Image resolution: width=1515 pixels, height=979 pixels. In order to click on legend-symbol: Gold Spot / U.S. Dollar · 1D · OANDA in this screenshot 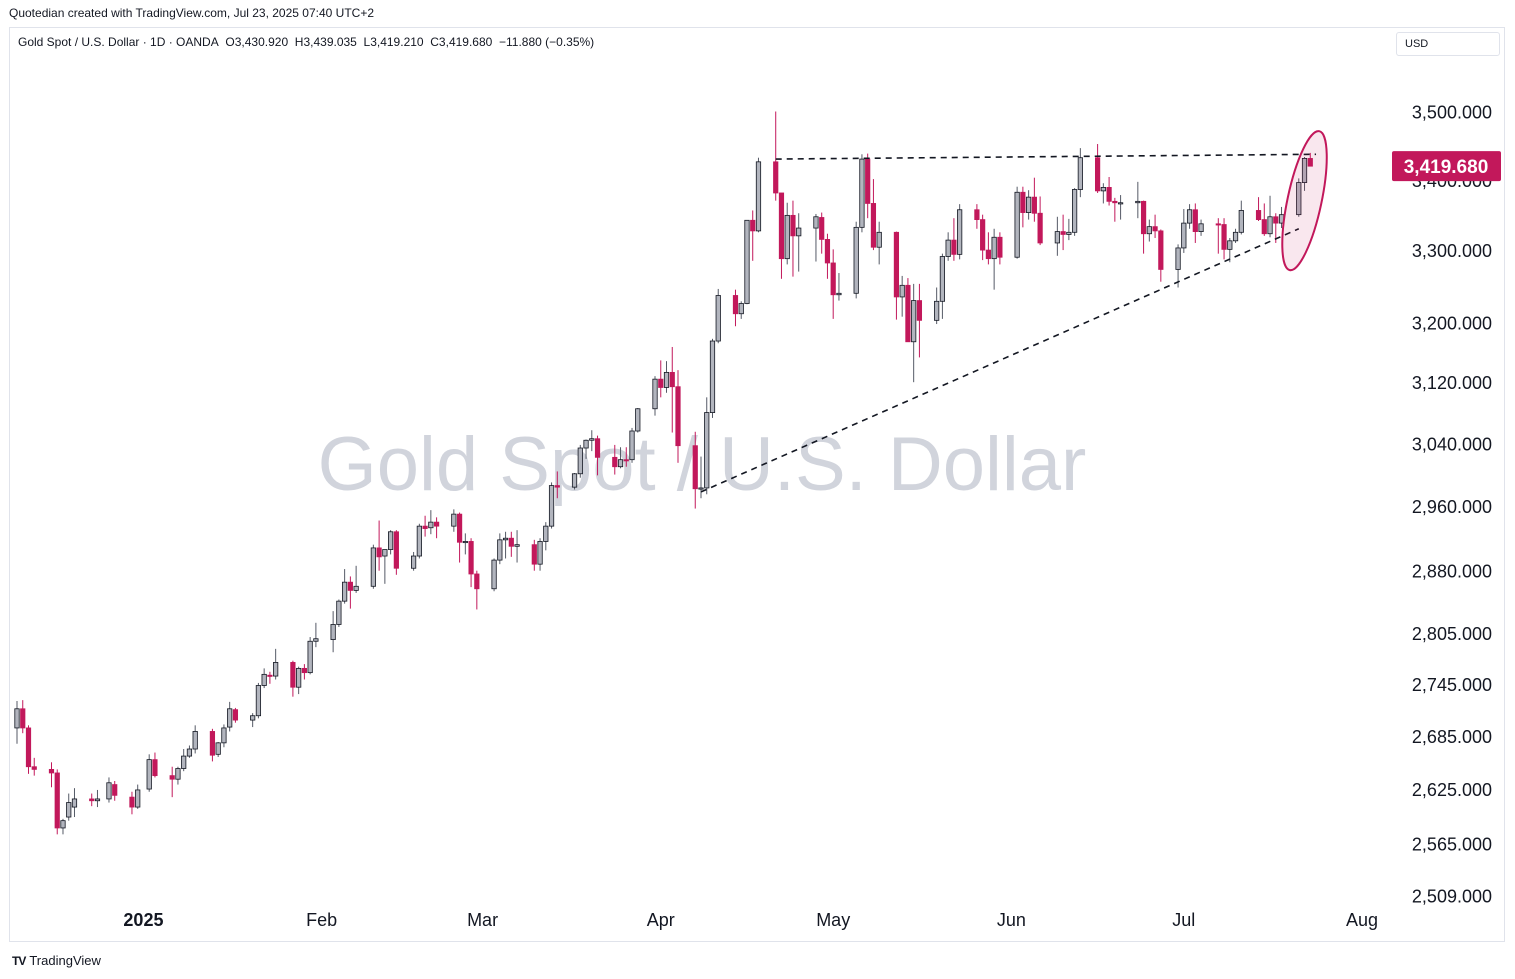, I will do `click(118, 42)`.